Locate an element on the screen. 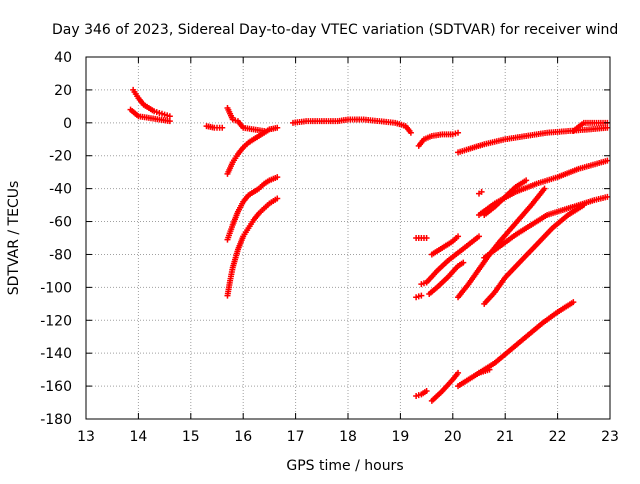 The width and height of the screenshot is (640, 484). x-tick-label: 21 is located at coordinates (505, 437).